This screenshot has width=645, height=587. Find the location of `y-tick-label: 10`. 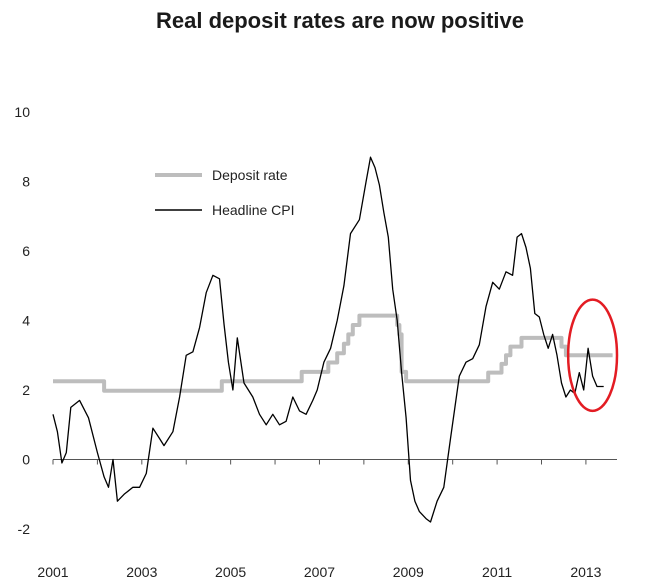

y-tick-label: 10 is located at coordinates (22, 112).